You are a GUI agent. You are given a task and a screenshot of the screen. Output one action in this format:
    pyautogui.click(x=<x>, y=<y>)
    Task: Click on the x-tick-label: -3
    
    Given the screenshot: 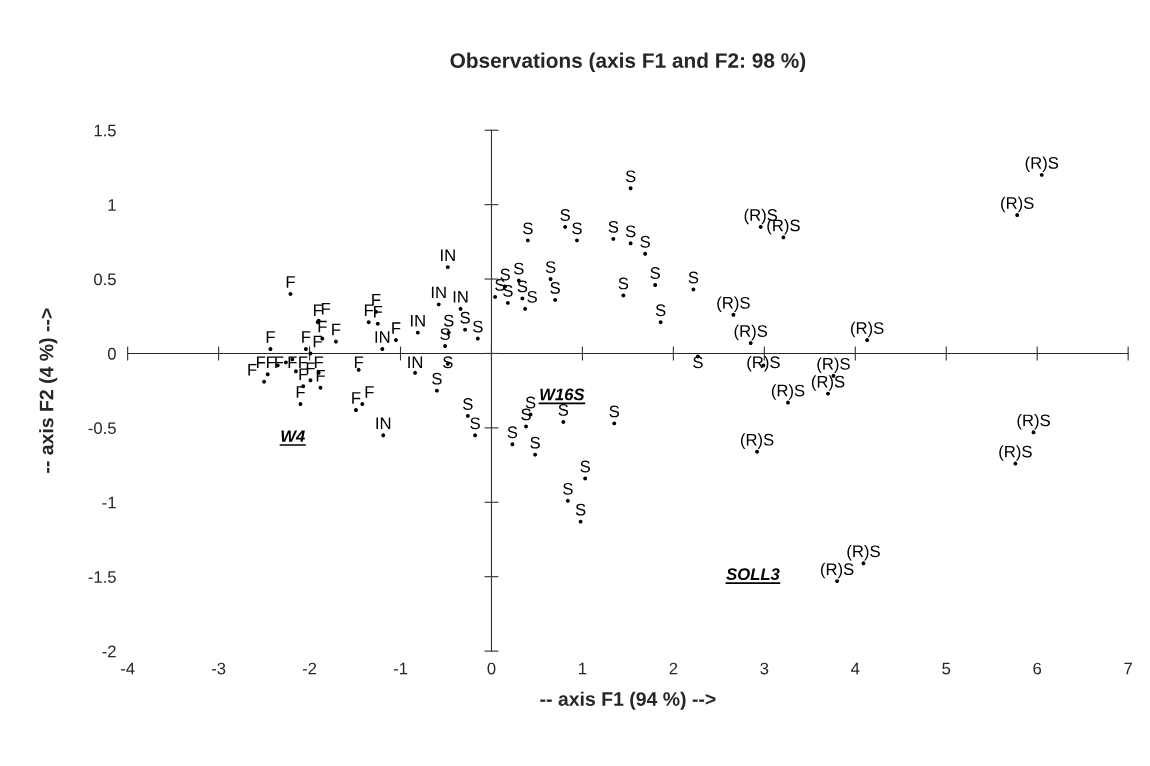 What is the action you would take?
    pyautogui.click(x=218, y=668)
    